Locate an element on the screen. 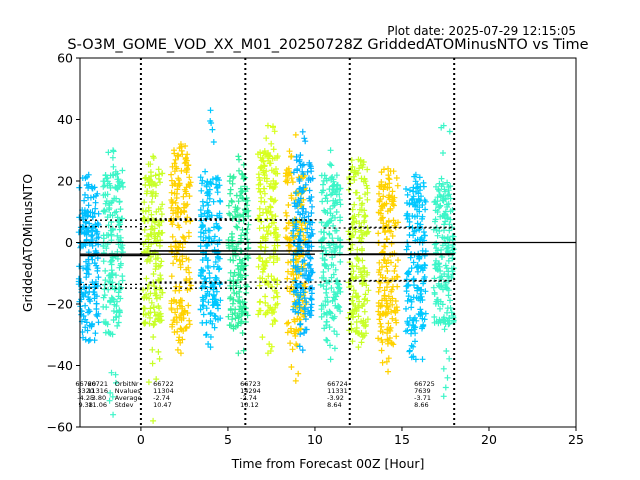  stats-orbit-0-3: 10.47 is located at coordinates (162, 405).